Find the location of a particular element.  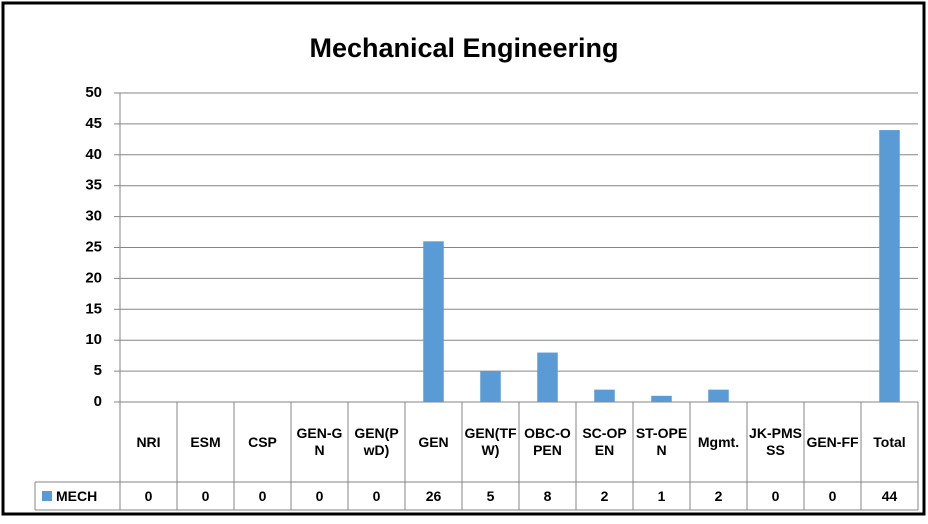

x-tick-label: GEN-FF is located at coordinates (832, 441).